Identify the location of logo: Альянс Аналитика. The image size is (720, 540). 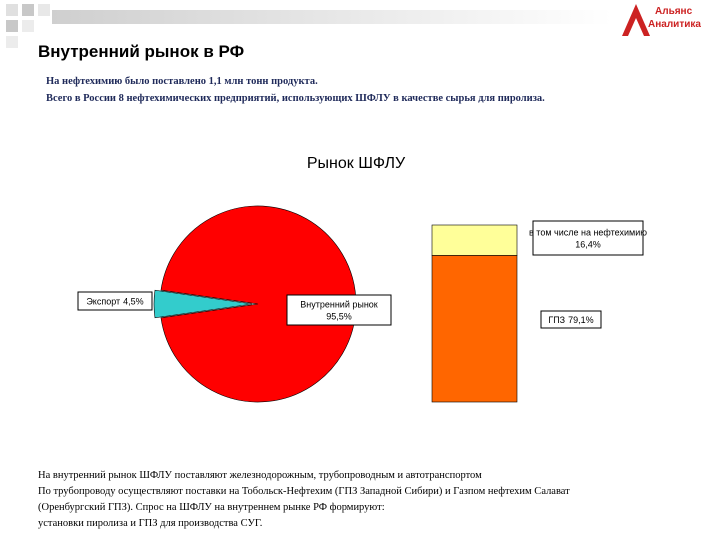
(661, 20).